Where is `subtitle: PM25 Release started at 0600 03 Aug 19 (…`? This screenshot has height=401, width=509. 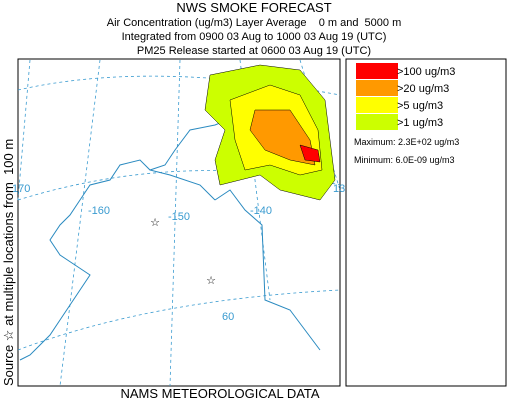
subtitle: PM25 Release started at 0600 03 Aug 19 (… is located at coordinates (254, 51).